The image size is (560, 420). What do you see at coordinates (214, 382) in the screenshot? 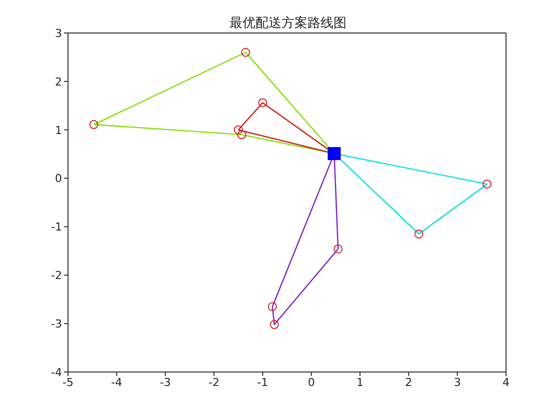
I see `x-tick-label: -2` at bounding box center [214, 382].